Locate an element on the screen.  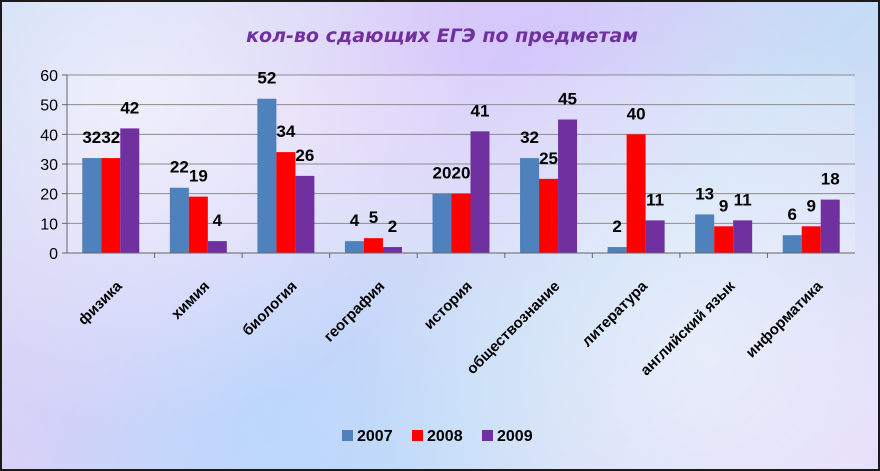
x-tick-label: химия is located at coordinates (190, 300).